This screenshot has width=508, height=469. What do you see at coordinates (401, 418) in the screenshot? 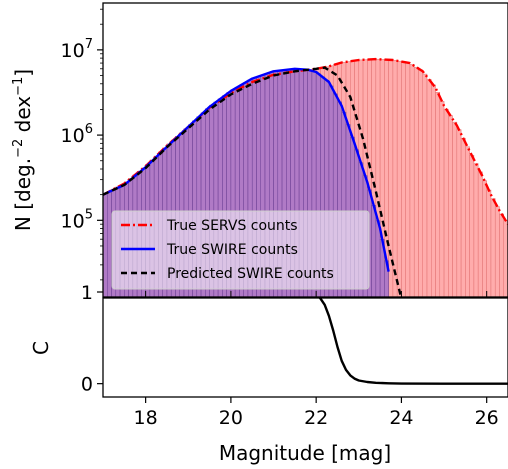
I see `x-tick-label: 24` at bounding box center [401, 418].